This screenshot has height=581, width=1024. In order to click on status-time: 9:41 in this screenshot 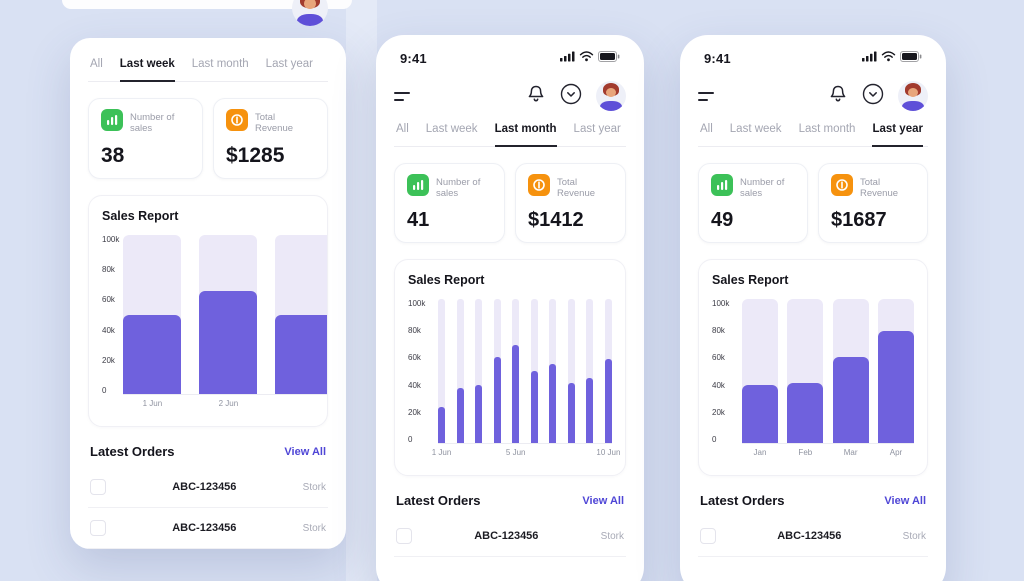, I will do `click(717, 58)`.